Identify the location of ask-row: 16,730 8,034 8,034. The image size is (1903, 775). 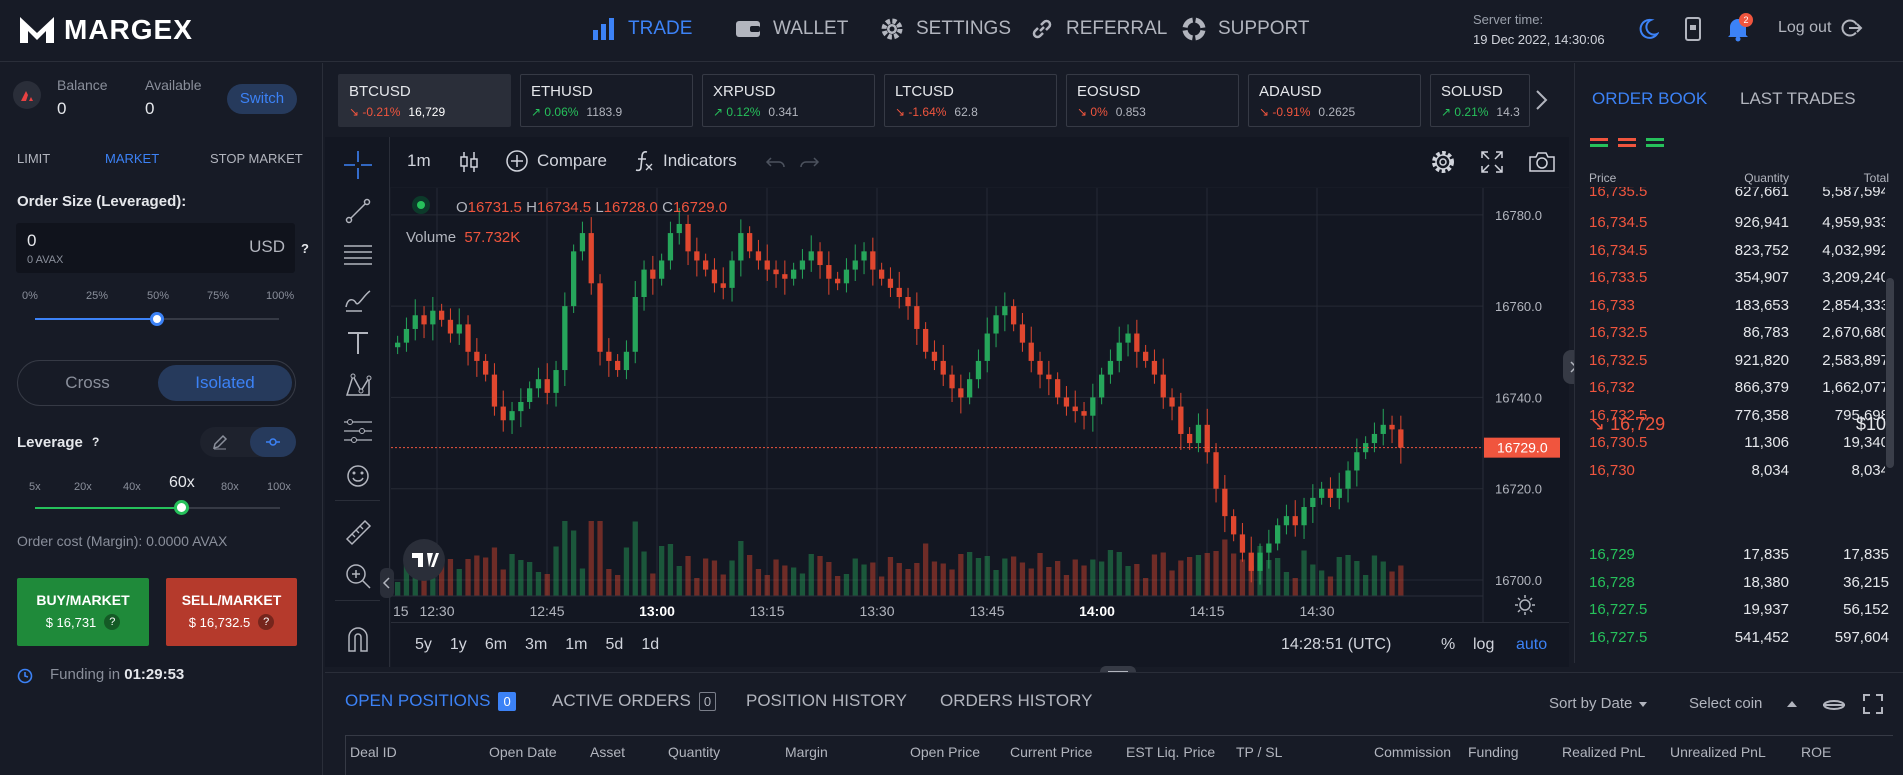
(1737, 470).